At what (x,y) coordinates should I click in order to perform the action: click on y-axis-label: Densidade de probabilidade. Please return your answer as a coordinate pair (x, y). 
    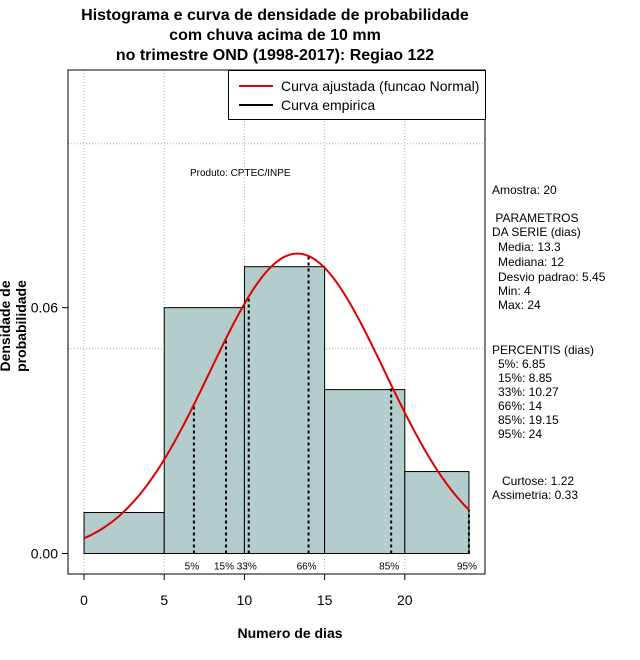
    Looking at the image, I should click on (14, 326).